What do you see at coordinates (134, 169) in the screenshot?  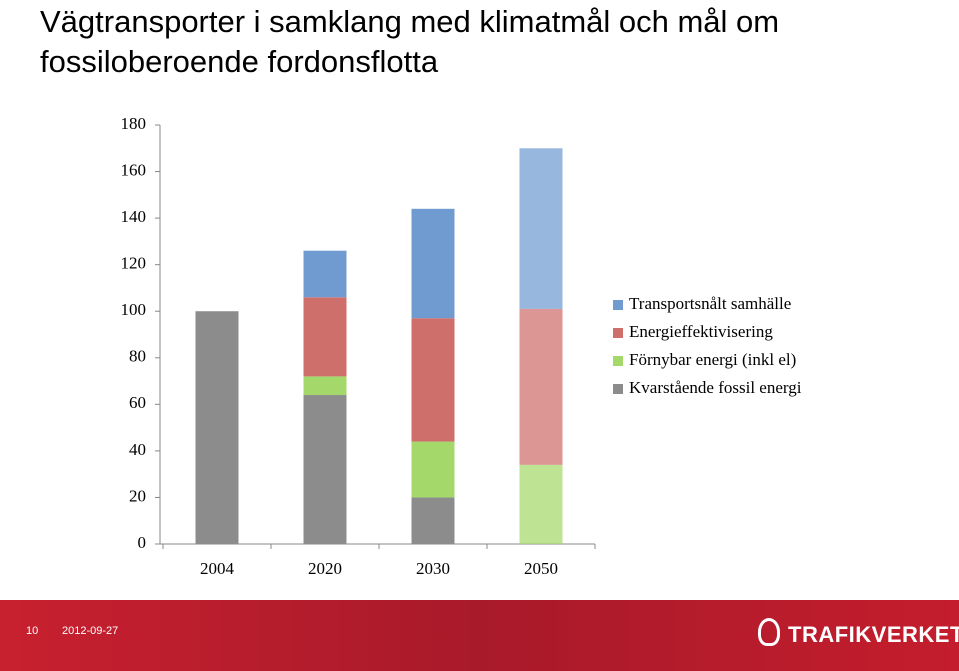 I see `y-tick-label: 160` at bounding box center [134, 169].